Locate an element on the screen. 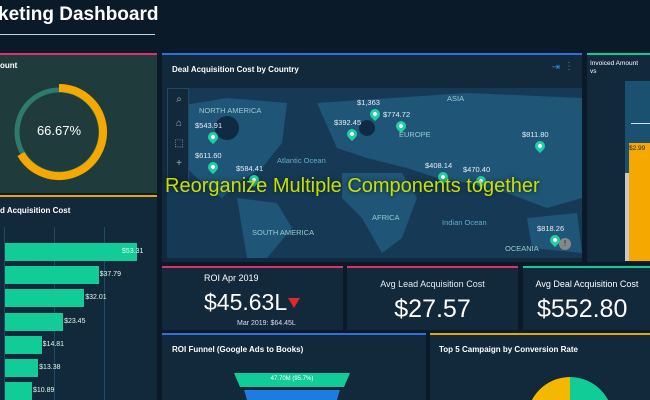 The height and width of the screenshot is (400, 650). bar-label: $13.38 is located at coordinates (50, 367).